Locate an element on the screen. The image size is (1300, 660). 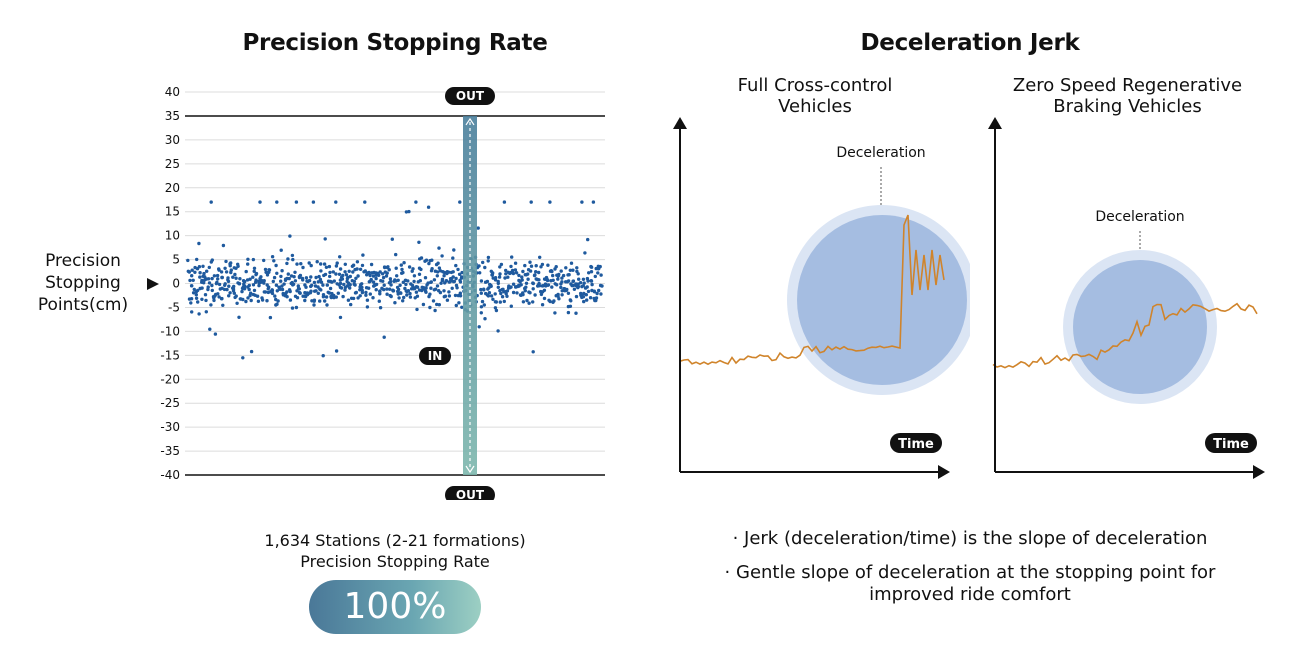
zero-pointer-icon is located at coordinates (153, 284).